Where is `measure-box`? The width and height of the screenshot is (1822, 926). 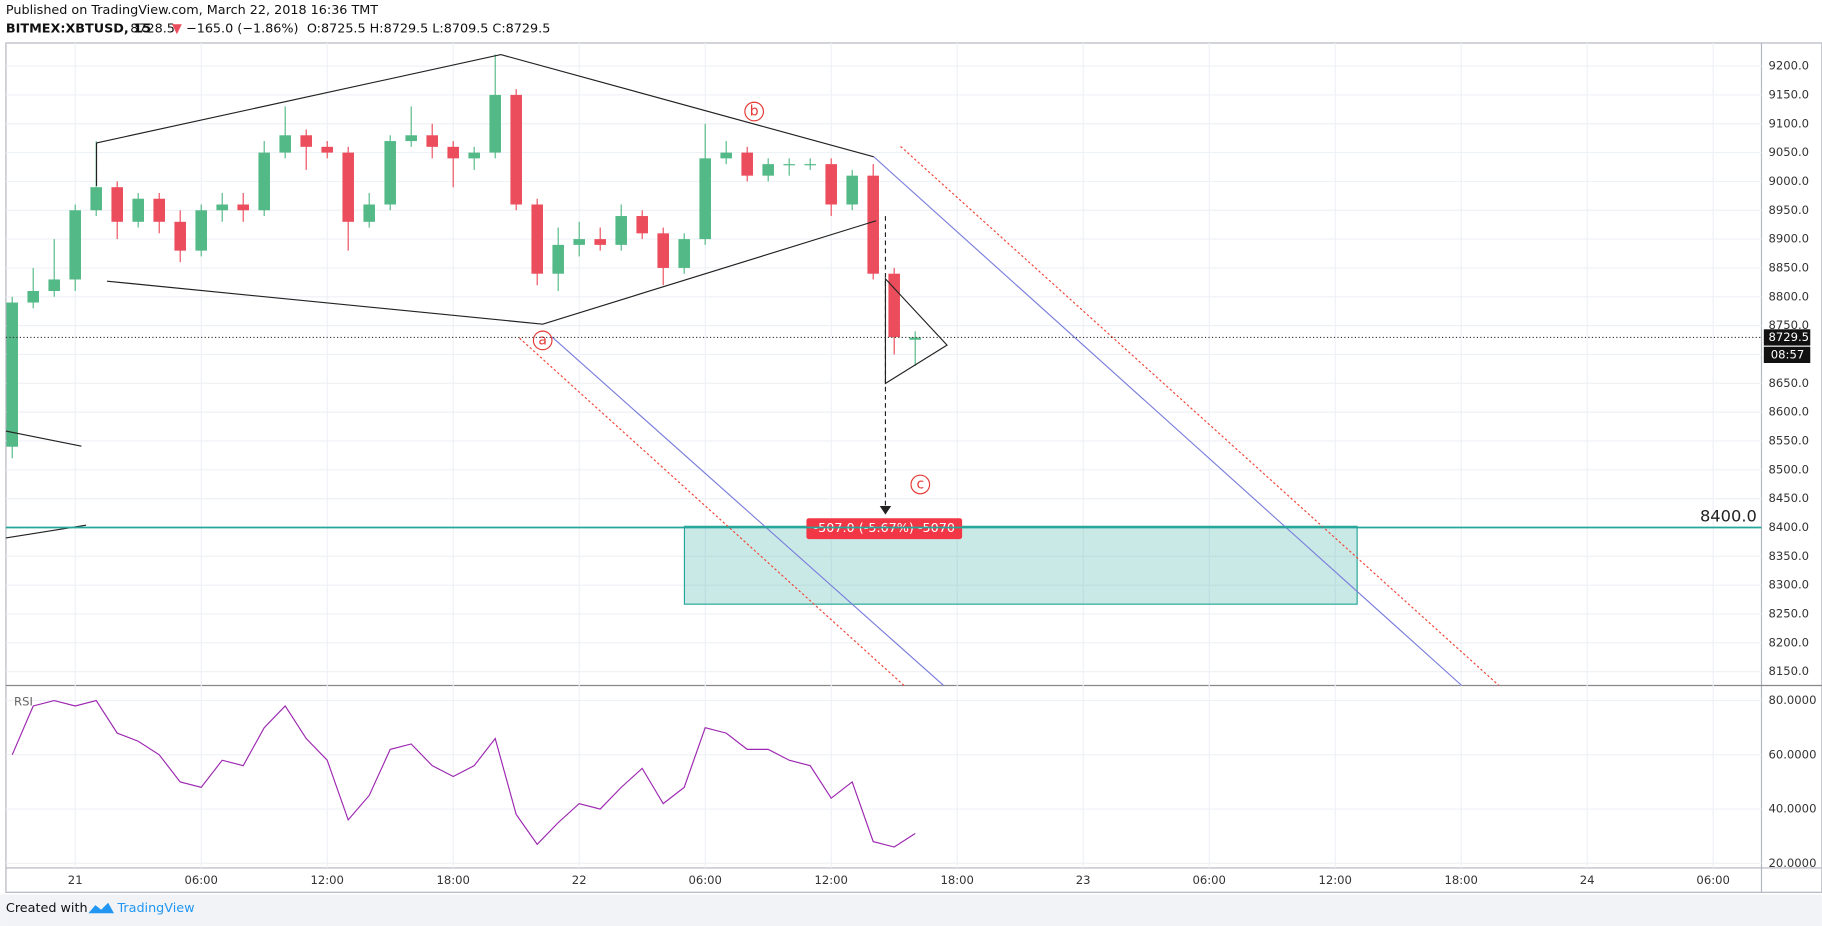
measure-box is located at coordinates (884, 529).